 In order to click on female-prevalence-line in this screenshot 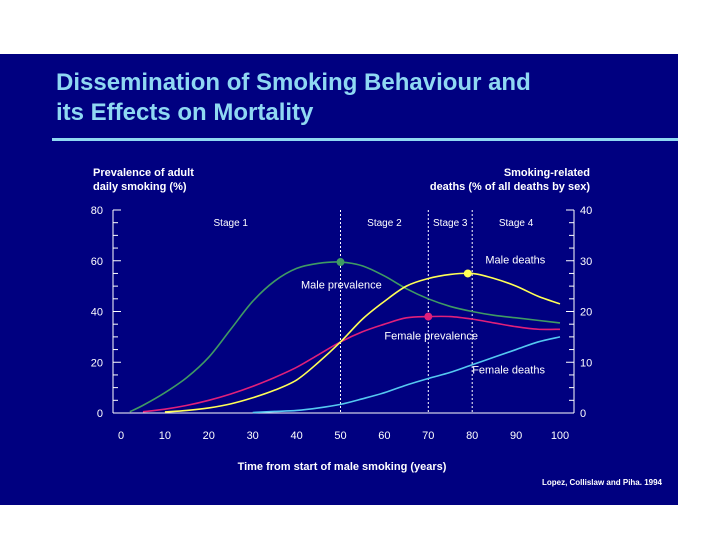, I will do `click(351, 364)`.